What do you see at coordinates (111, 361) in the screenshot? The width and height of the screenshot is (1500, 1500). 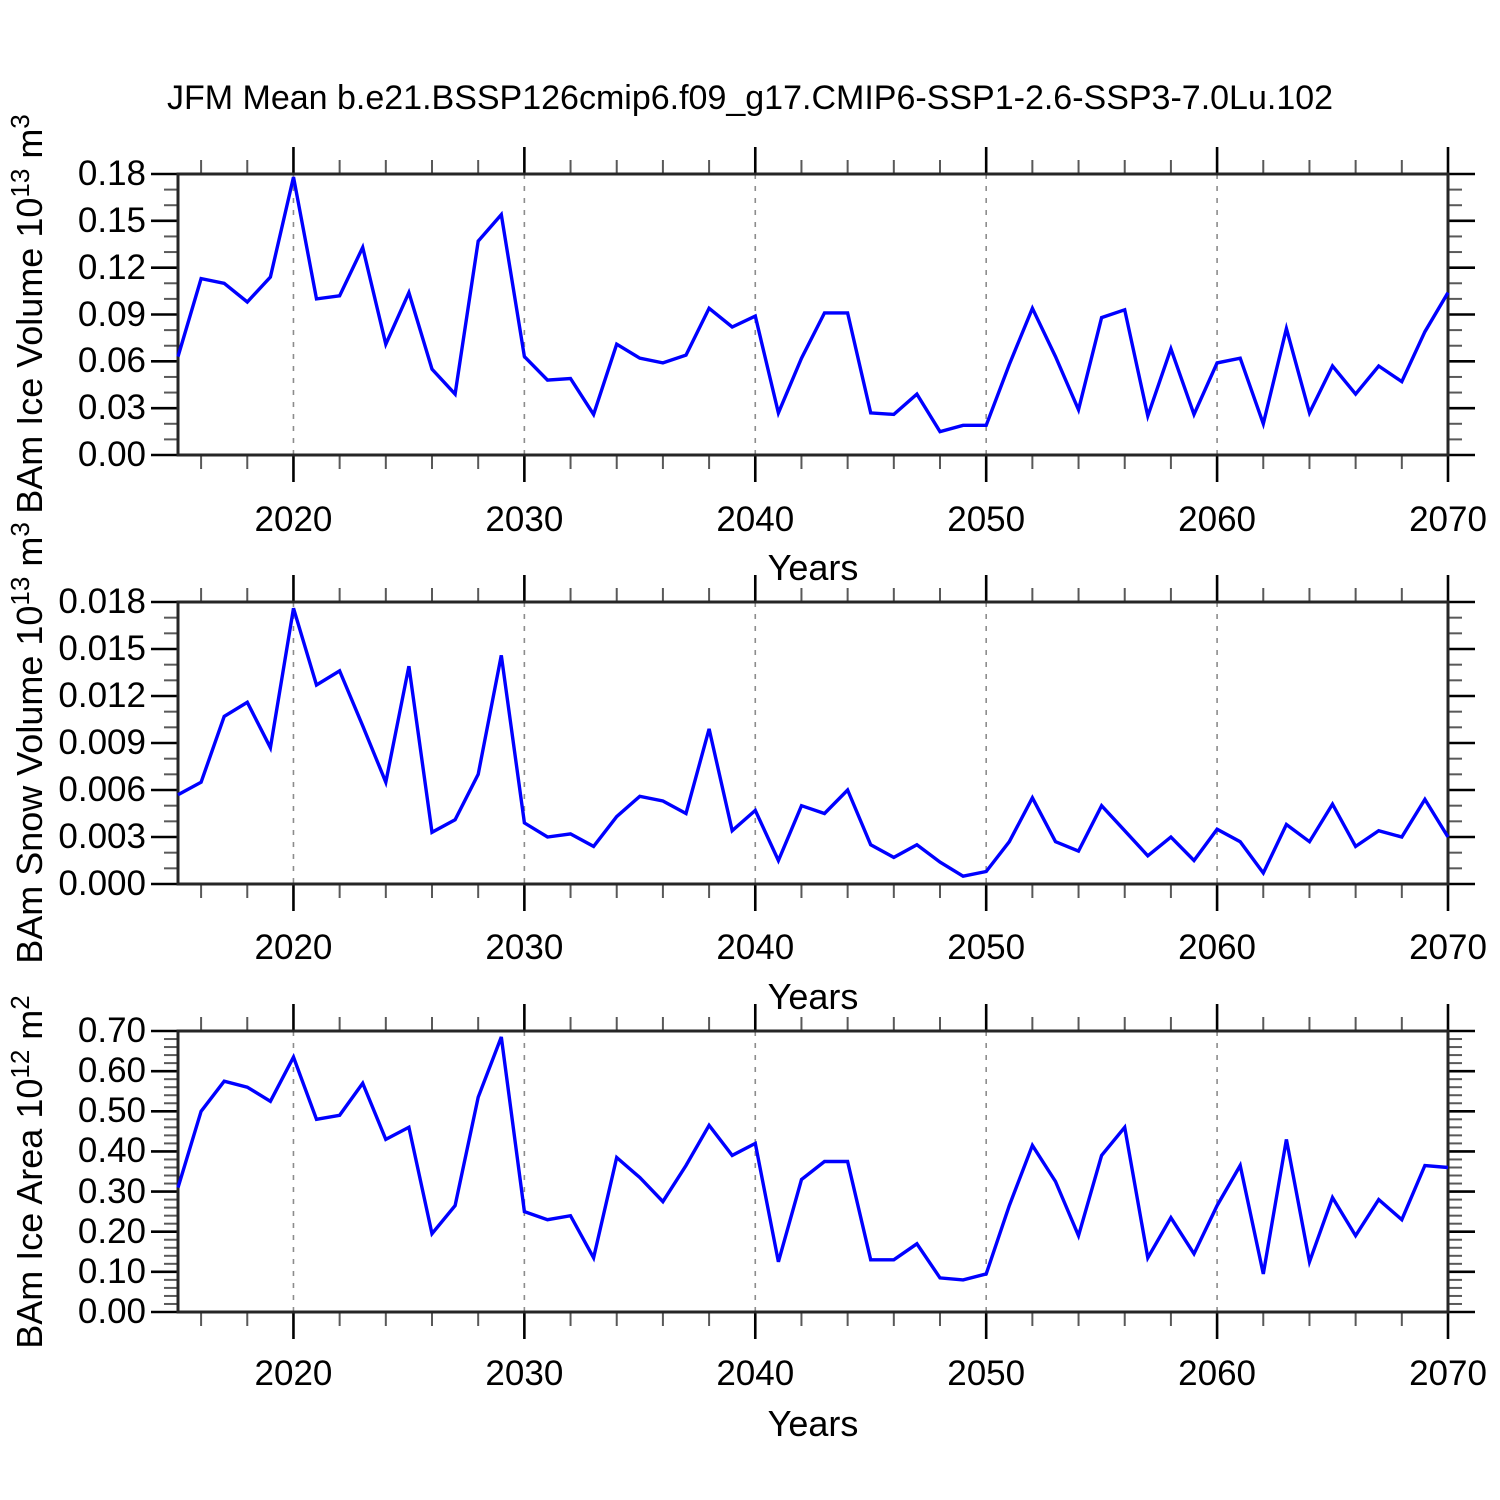 I see `y-tick-label: 0.06` at bounding box center [111, 361].